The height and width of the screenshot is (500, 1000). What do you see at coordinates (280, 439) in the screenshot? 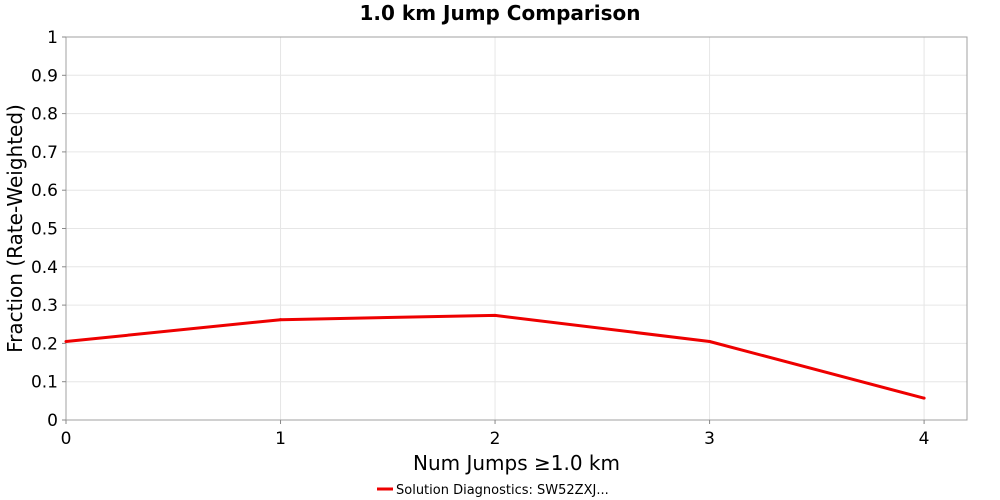
I see `x-tick-label: 1` at bounding box center [280, 439].